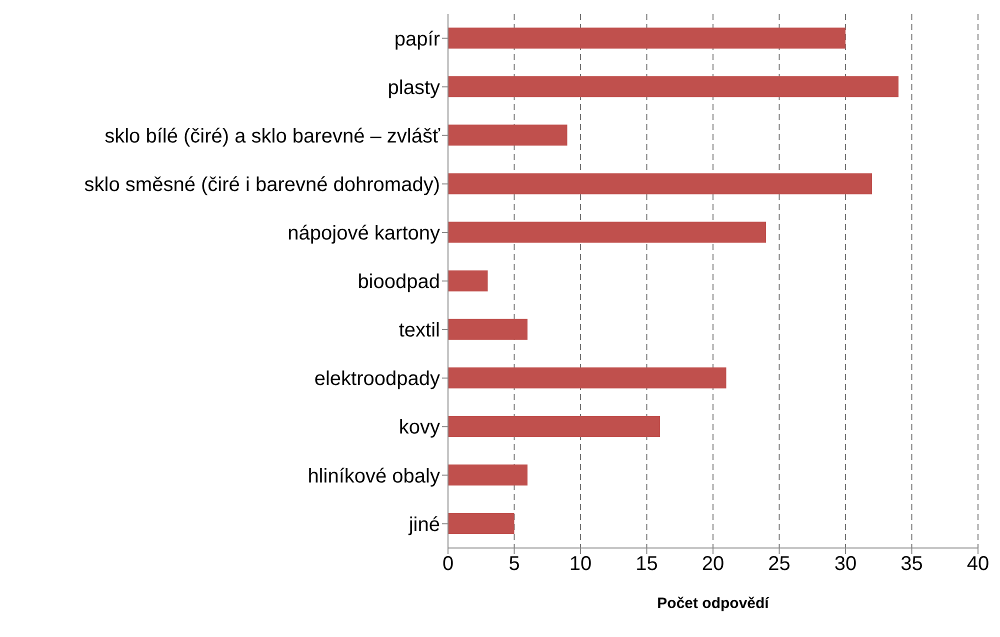 This screenshot has width=1000, height=637. I want to click on y-tick-label: papír, so click(417, 39).